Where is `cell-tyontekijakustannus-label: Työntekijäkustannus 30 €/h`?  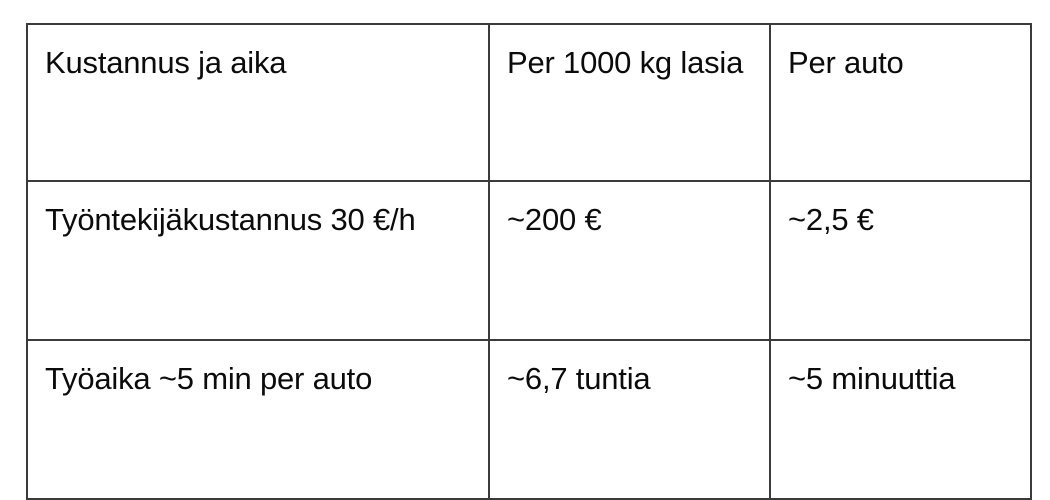
cell-tyontekijakustannus-label: Työntekijäkustannus 30 €/h is located at coordinates (258, 260).